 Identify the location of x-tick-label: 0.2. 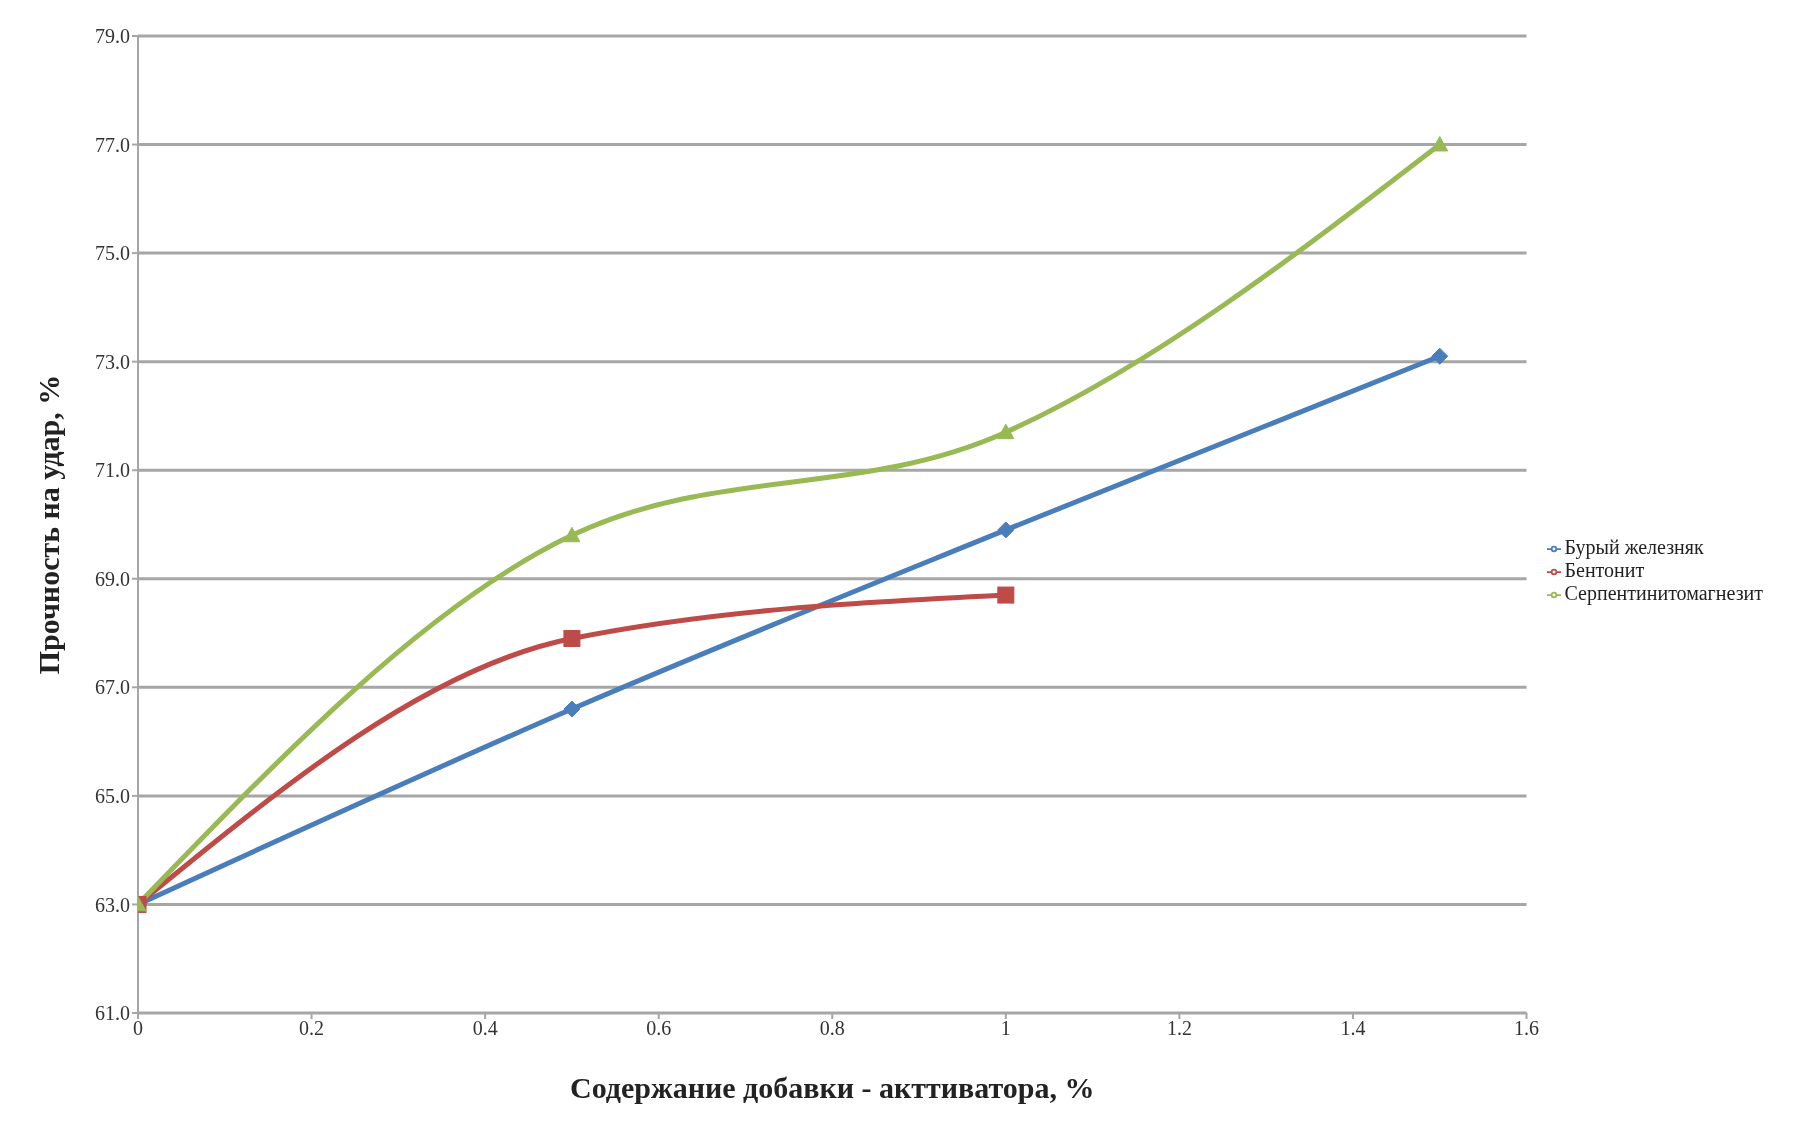
(312, 1028).